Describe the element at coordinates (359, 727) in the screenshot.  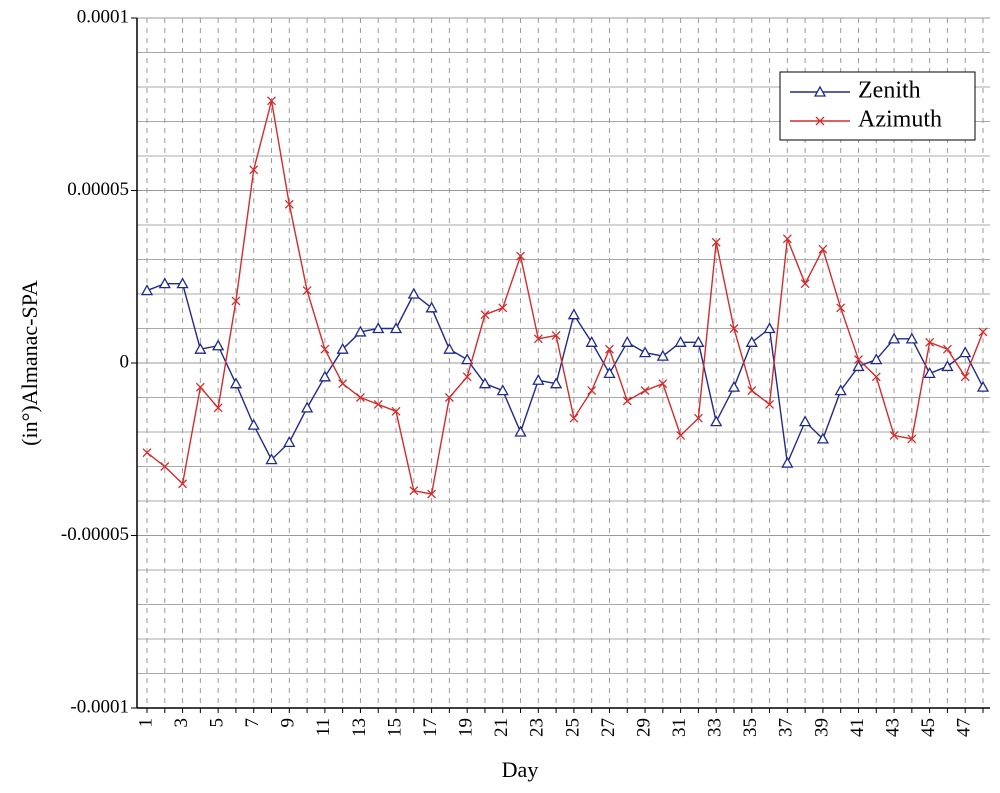
I see `x-tick-label: 13` at that location.